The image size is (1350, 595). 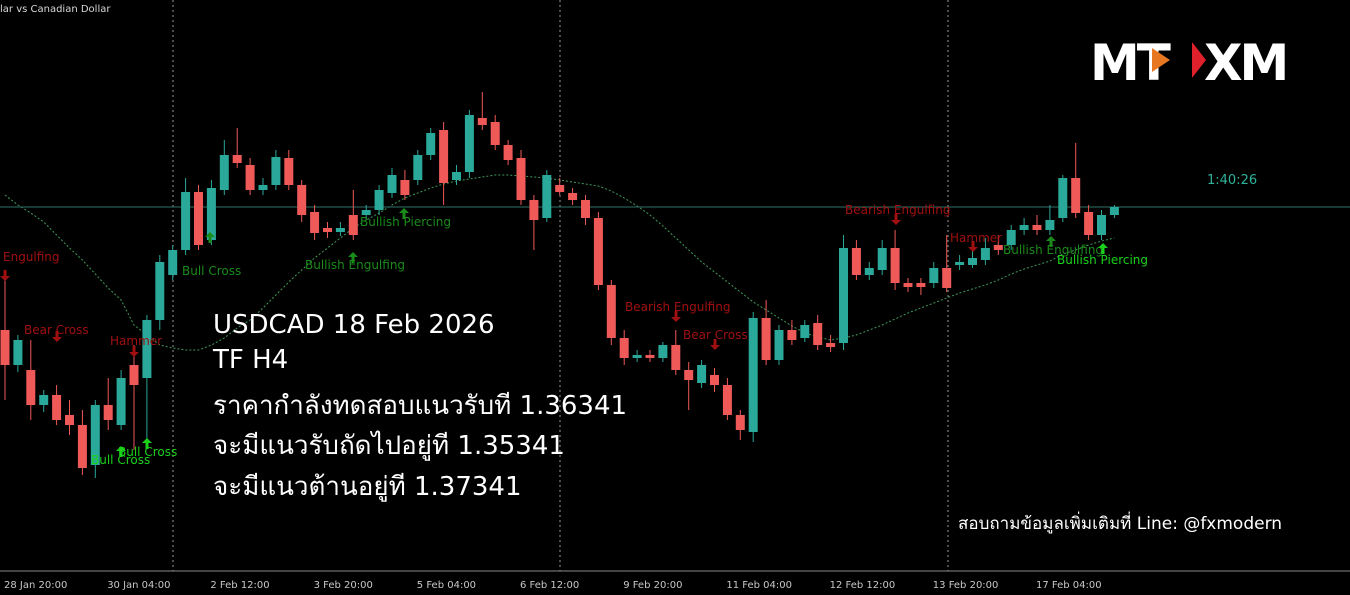 I want to click on overlay-text: ราคากำลังทดสอบแนวรับที 1.36341, so click(x=420, y=406).